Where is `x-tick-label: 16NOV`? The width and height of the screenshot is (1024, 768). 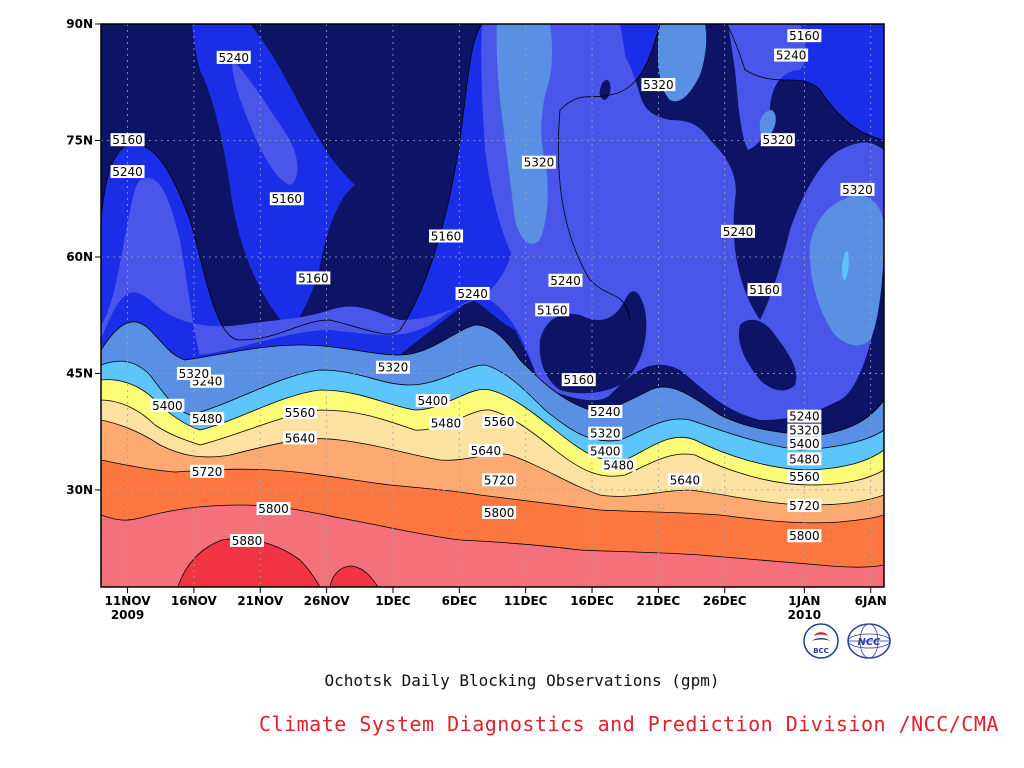
x-tick-label: 16NOV is located at coordinates (194, 601).